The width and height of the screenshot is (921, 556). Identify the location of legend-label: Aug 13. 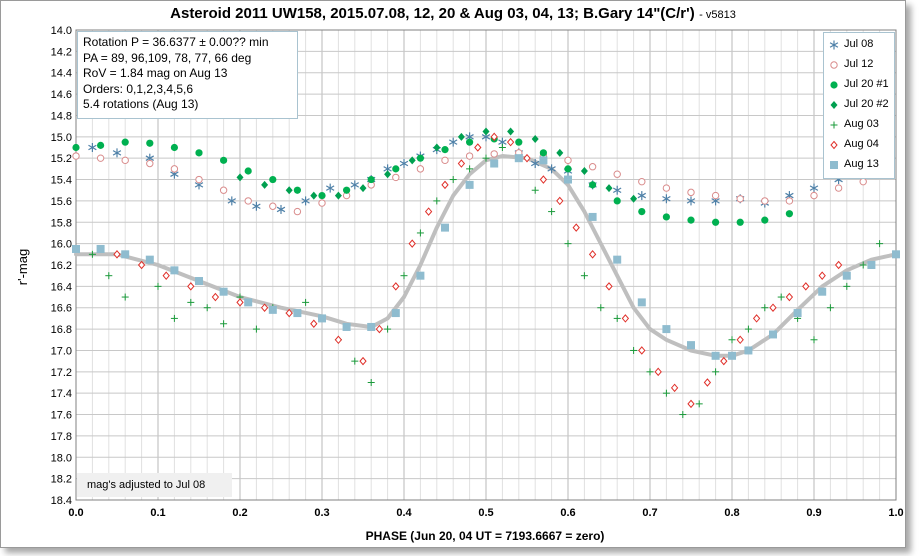
(861, 164).